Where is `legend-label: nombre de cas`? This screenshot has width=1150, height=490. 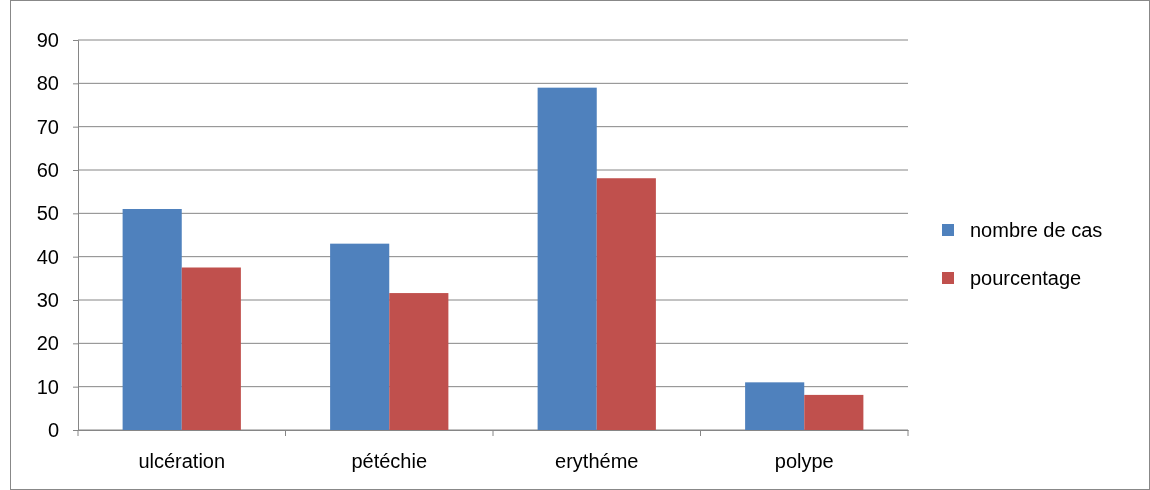
legend-label: nombre de cas is located at coordinates (1036, 230).